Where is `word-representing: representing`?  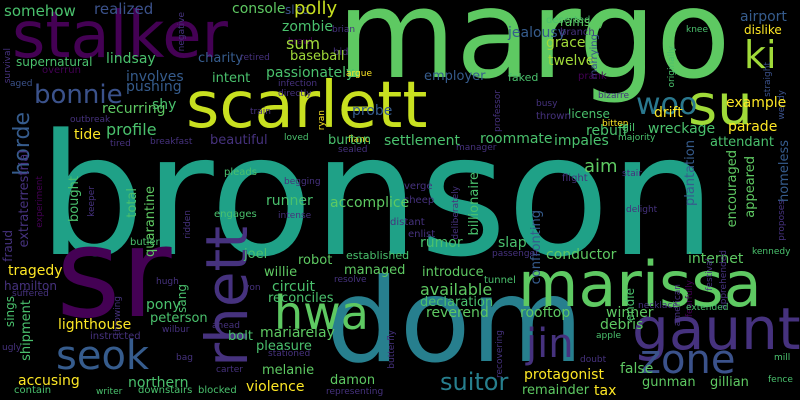
word-representing: representing is located at coordinates (355, 392).